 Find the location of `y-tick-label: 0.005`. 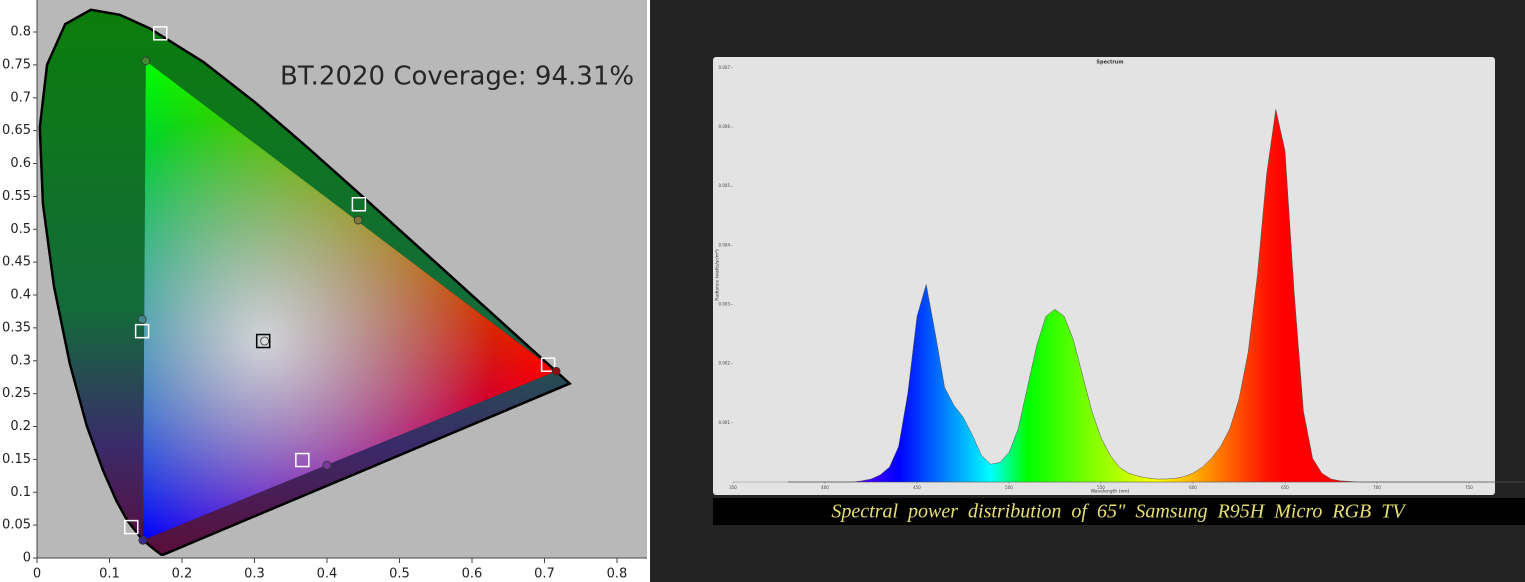

y-tick-label: 0.005 is located at coordinates (725, 185).